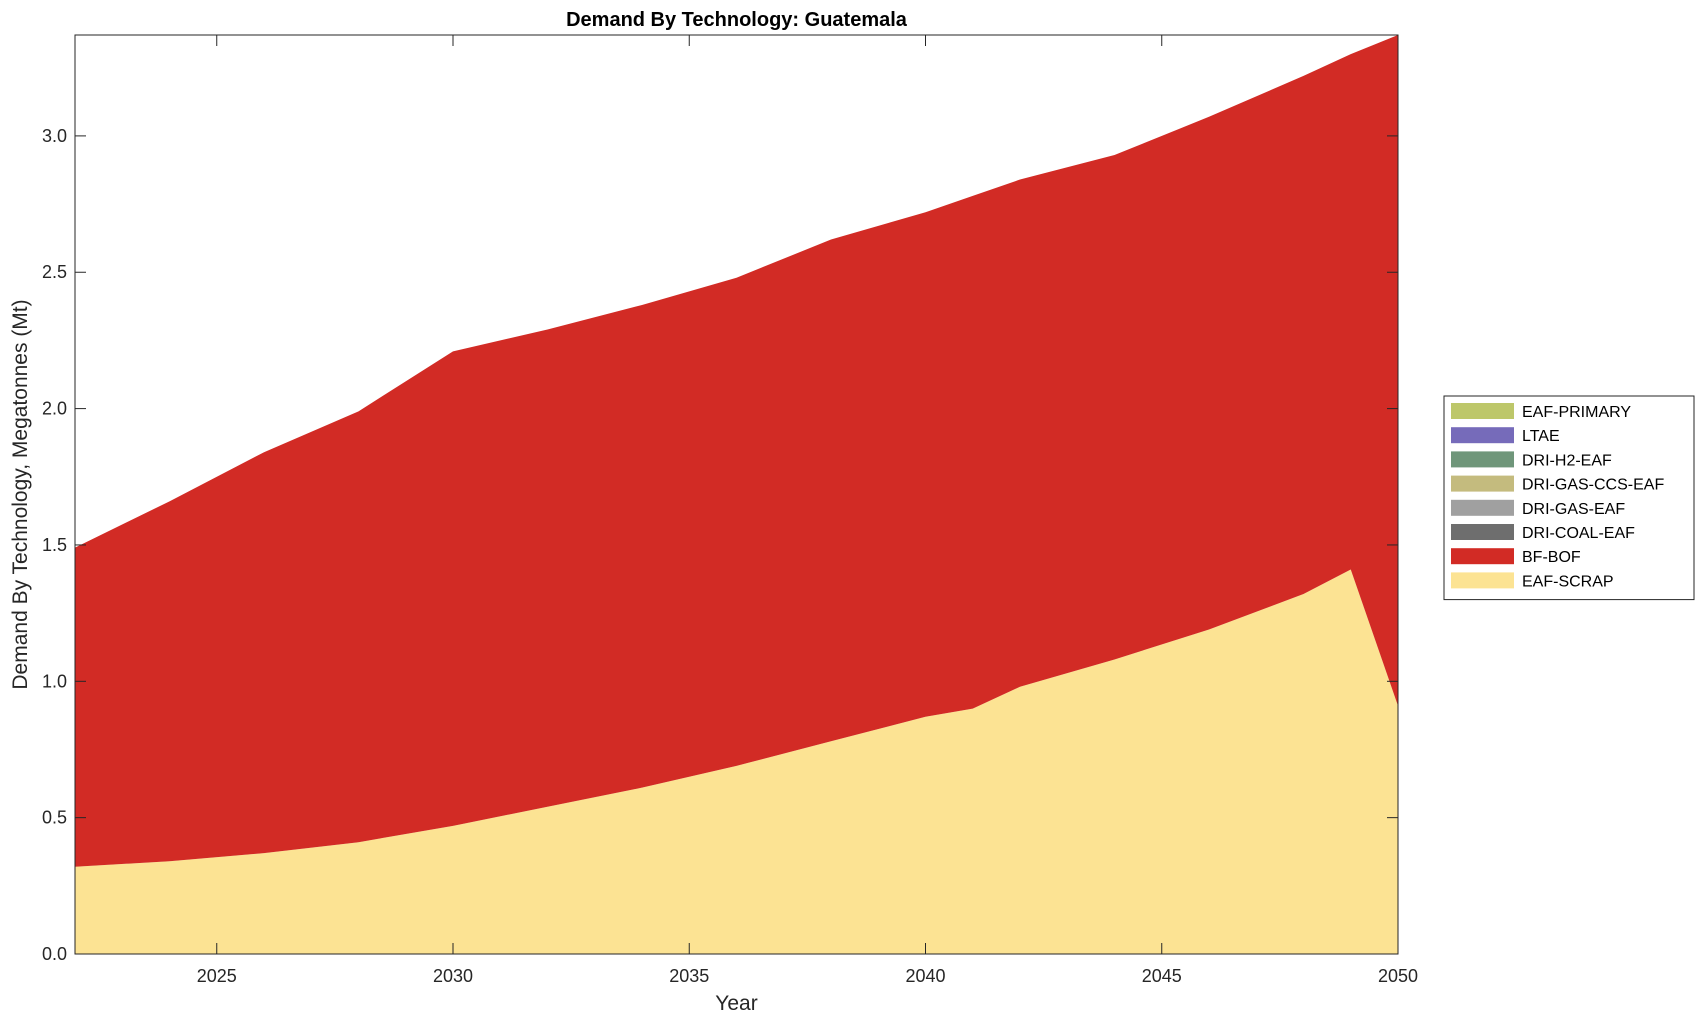 Image resolution: width=1703 pixels, height=1021 pixels. I want to click on legend-swatch-eaf-scrap, so click(1482, 580).